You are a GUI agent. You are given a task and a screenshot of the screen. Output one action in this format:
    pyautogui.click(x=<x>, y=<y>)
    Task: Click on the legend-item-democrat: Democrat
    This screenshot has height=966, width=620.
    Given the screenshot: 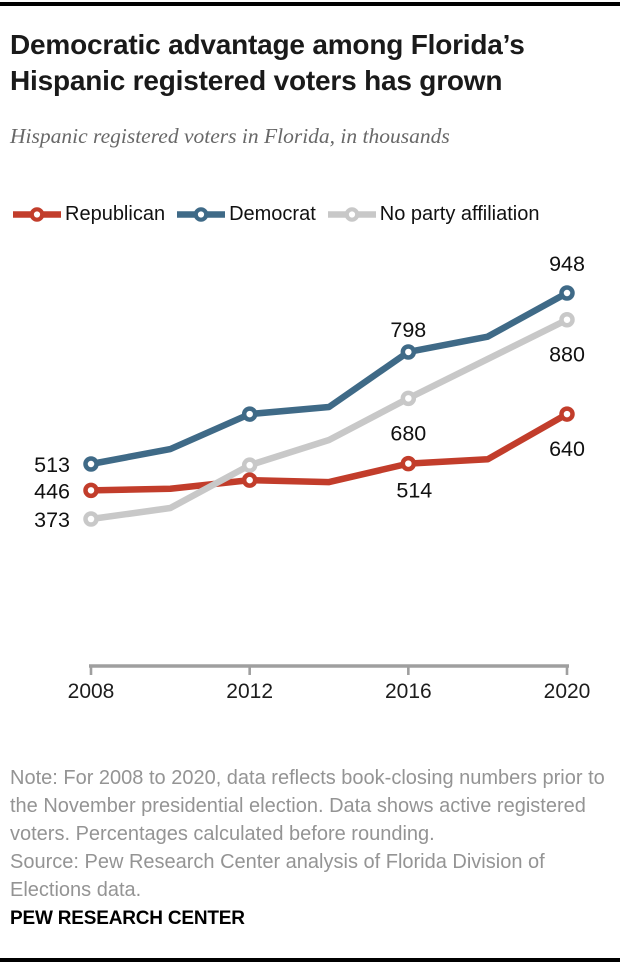 What is the action you would take?
    pyautogui.click(x=246, y=214)
    